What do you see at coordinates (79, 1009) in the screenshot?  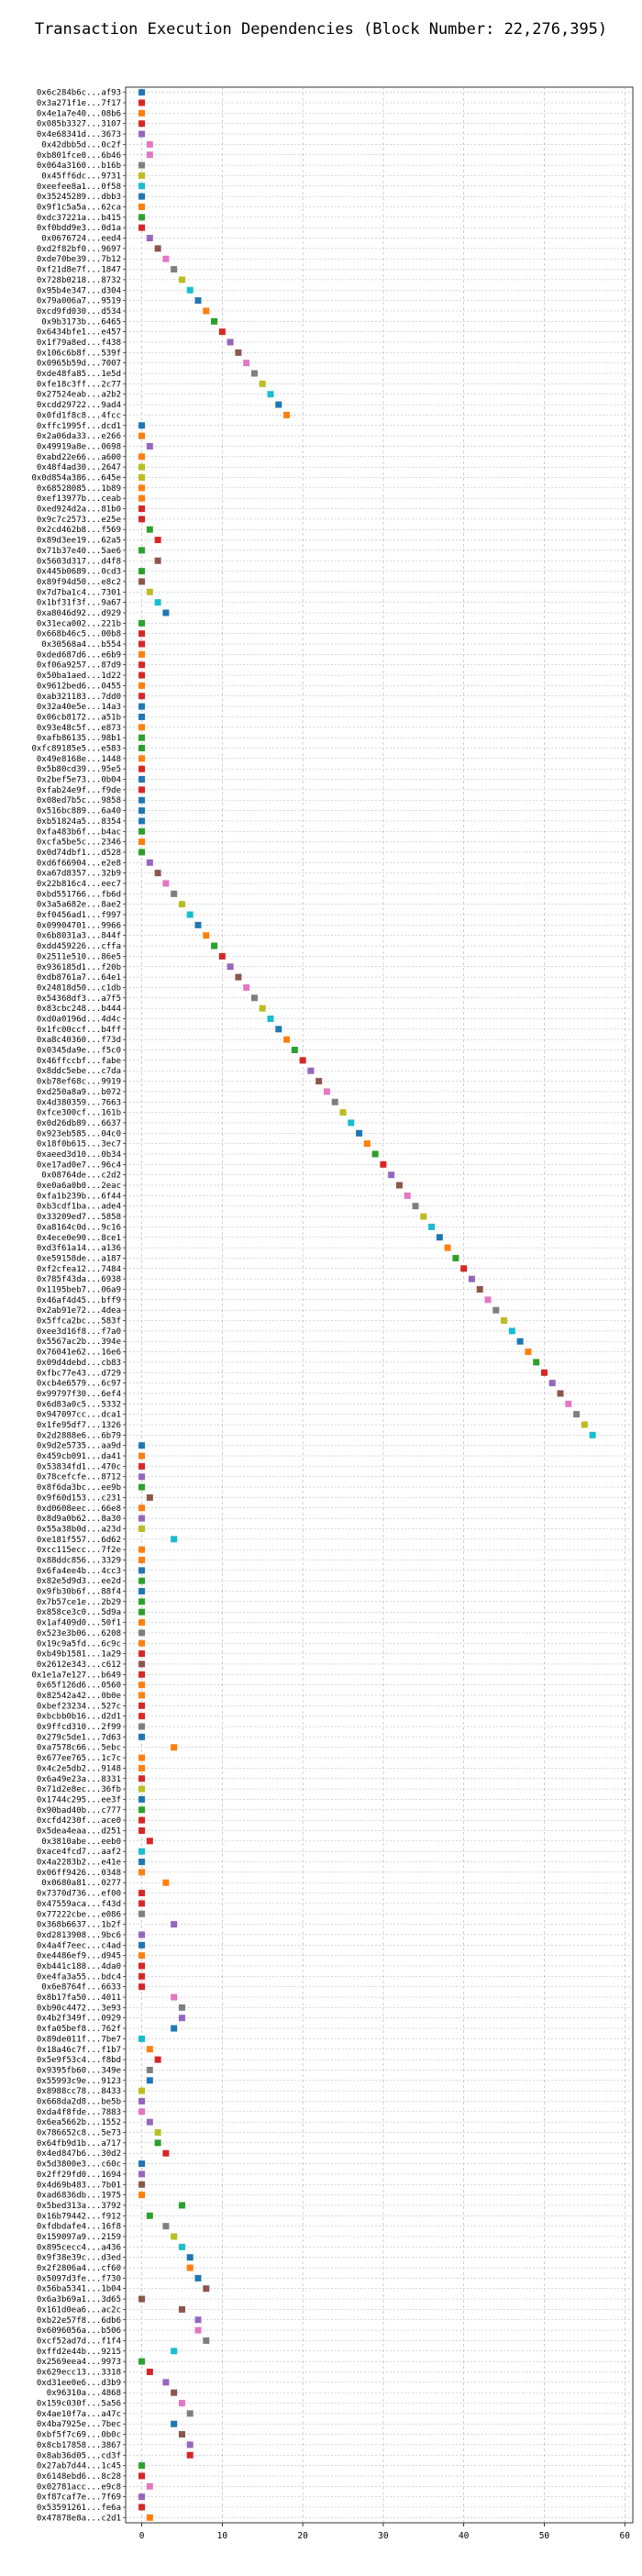 I see `y-tick-label: 0x83cbc248...b444` at bounding box center [79, 1009].